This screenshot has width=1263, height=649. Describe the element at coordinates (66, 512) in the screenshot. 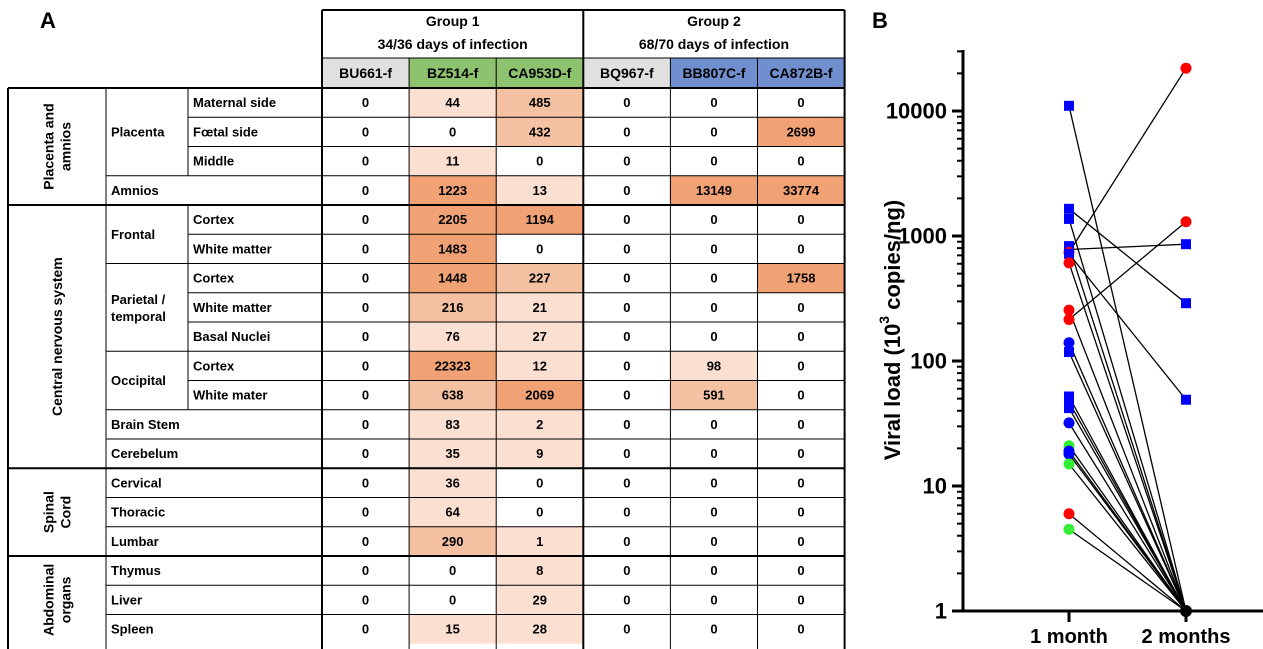

I see `section-label-line: Cord` at that location.